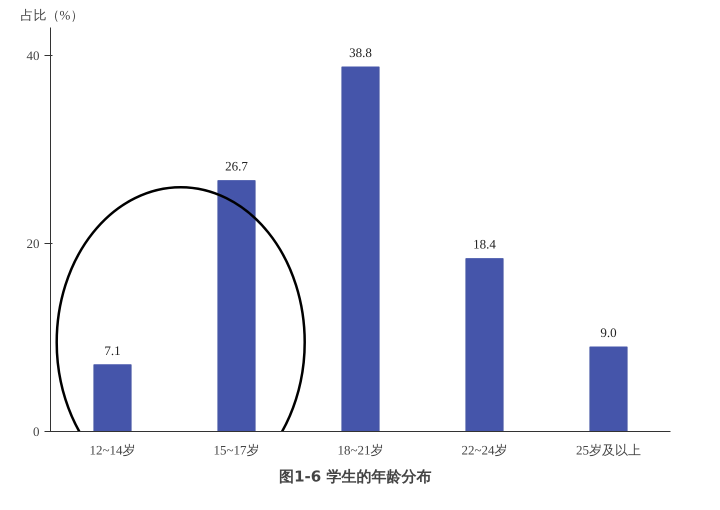 This screenshot has height=510, width=720. Describe the element at coordinates (33, 244) in the screenshot. I see `y-tick-label: 20` at that location.